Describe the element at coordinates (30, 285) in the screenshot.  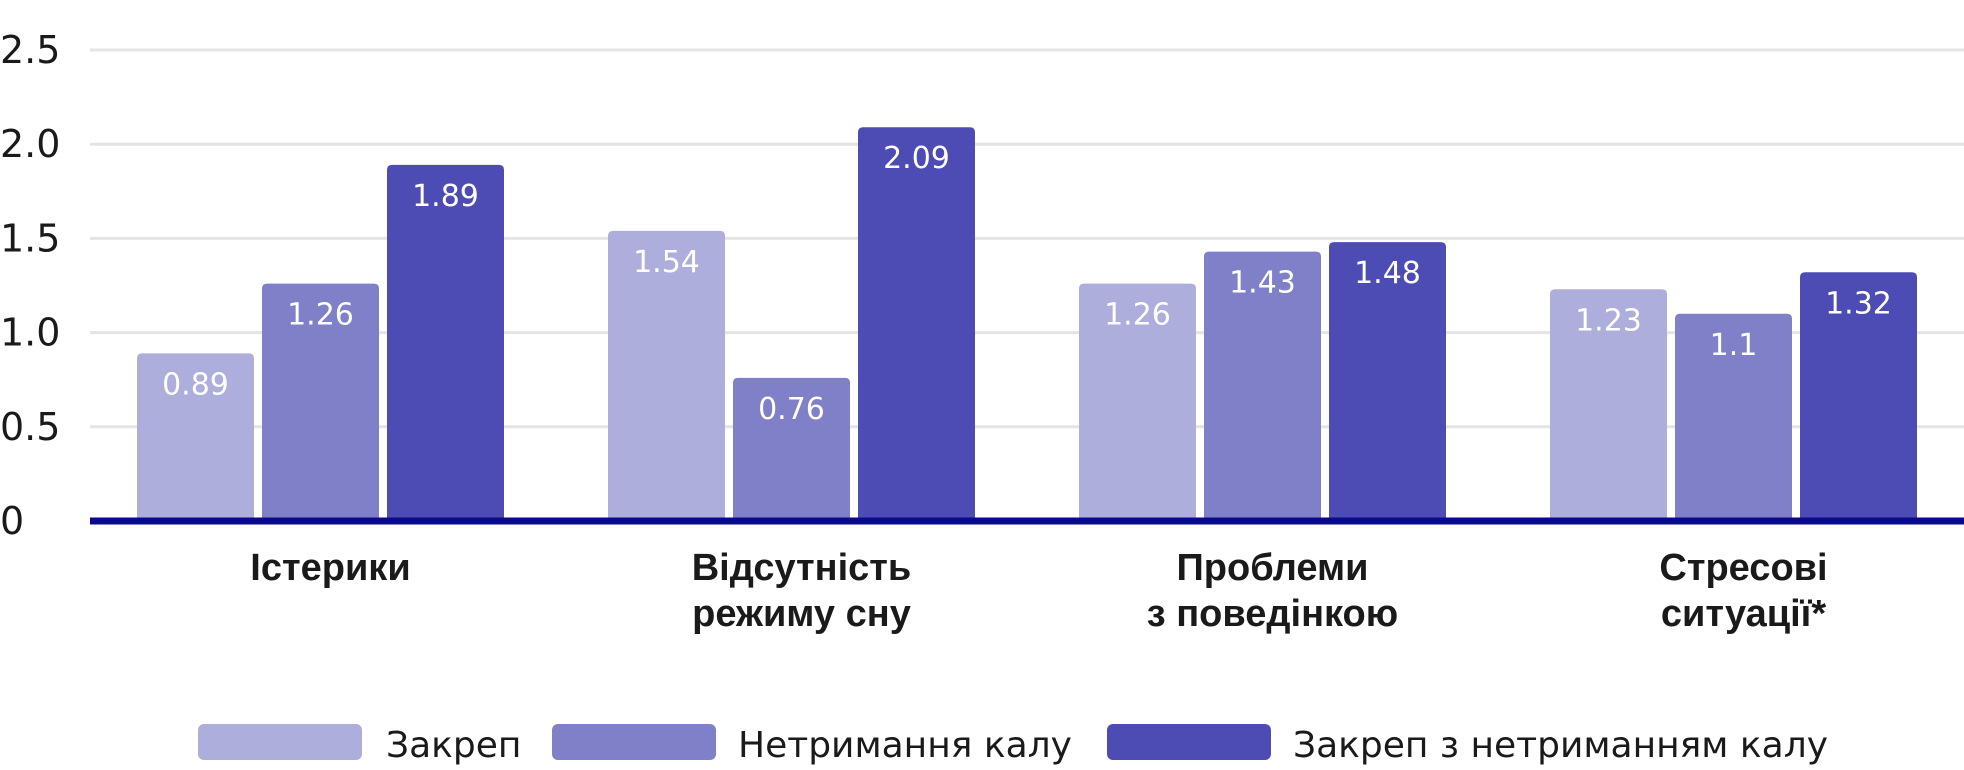
I see `y-axis-ticks: 0 0.5 1.0 1.5 2.0 2.5` at that location.